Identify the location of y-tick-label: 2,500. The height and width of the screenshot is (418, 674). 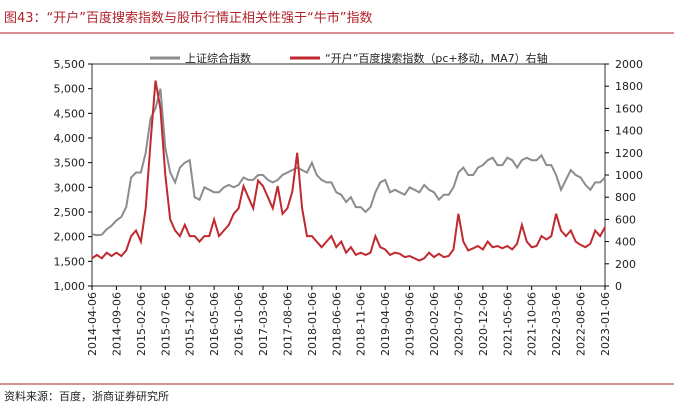
(70, 212).